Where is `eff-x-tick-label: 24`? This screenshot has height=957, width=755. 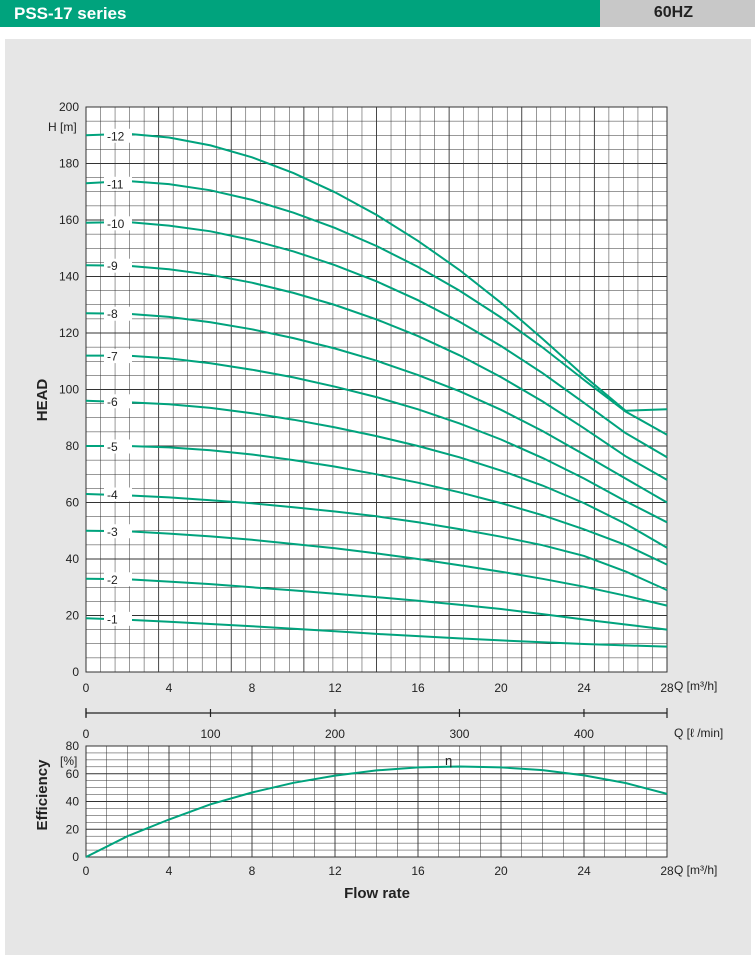
eff-x-tick-label: 24 is located at coordinates (584, 871).